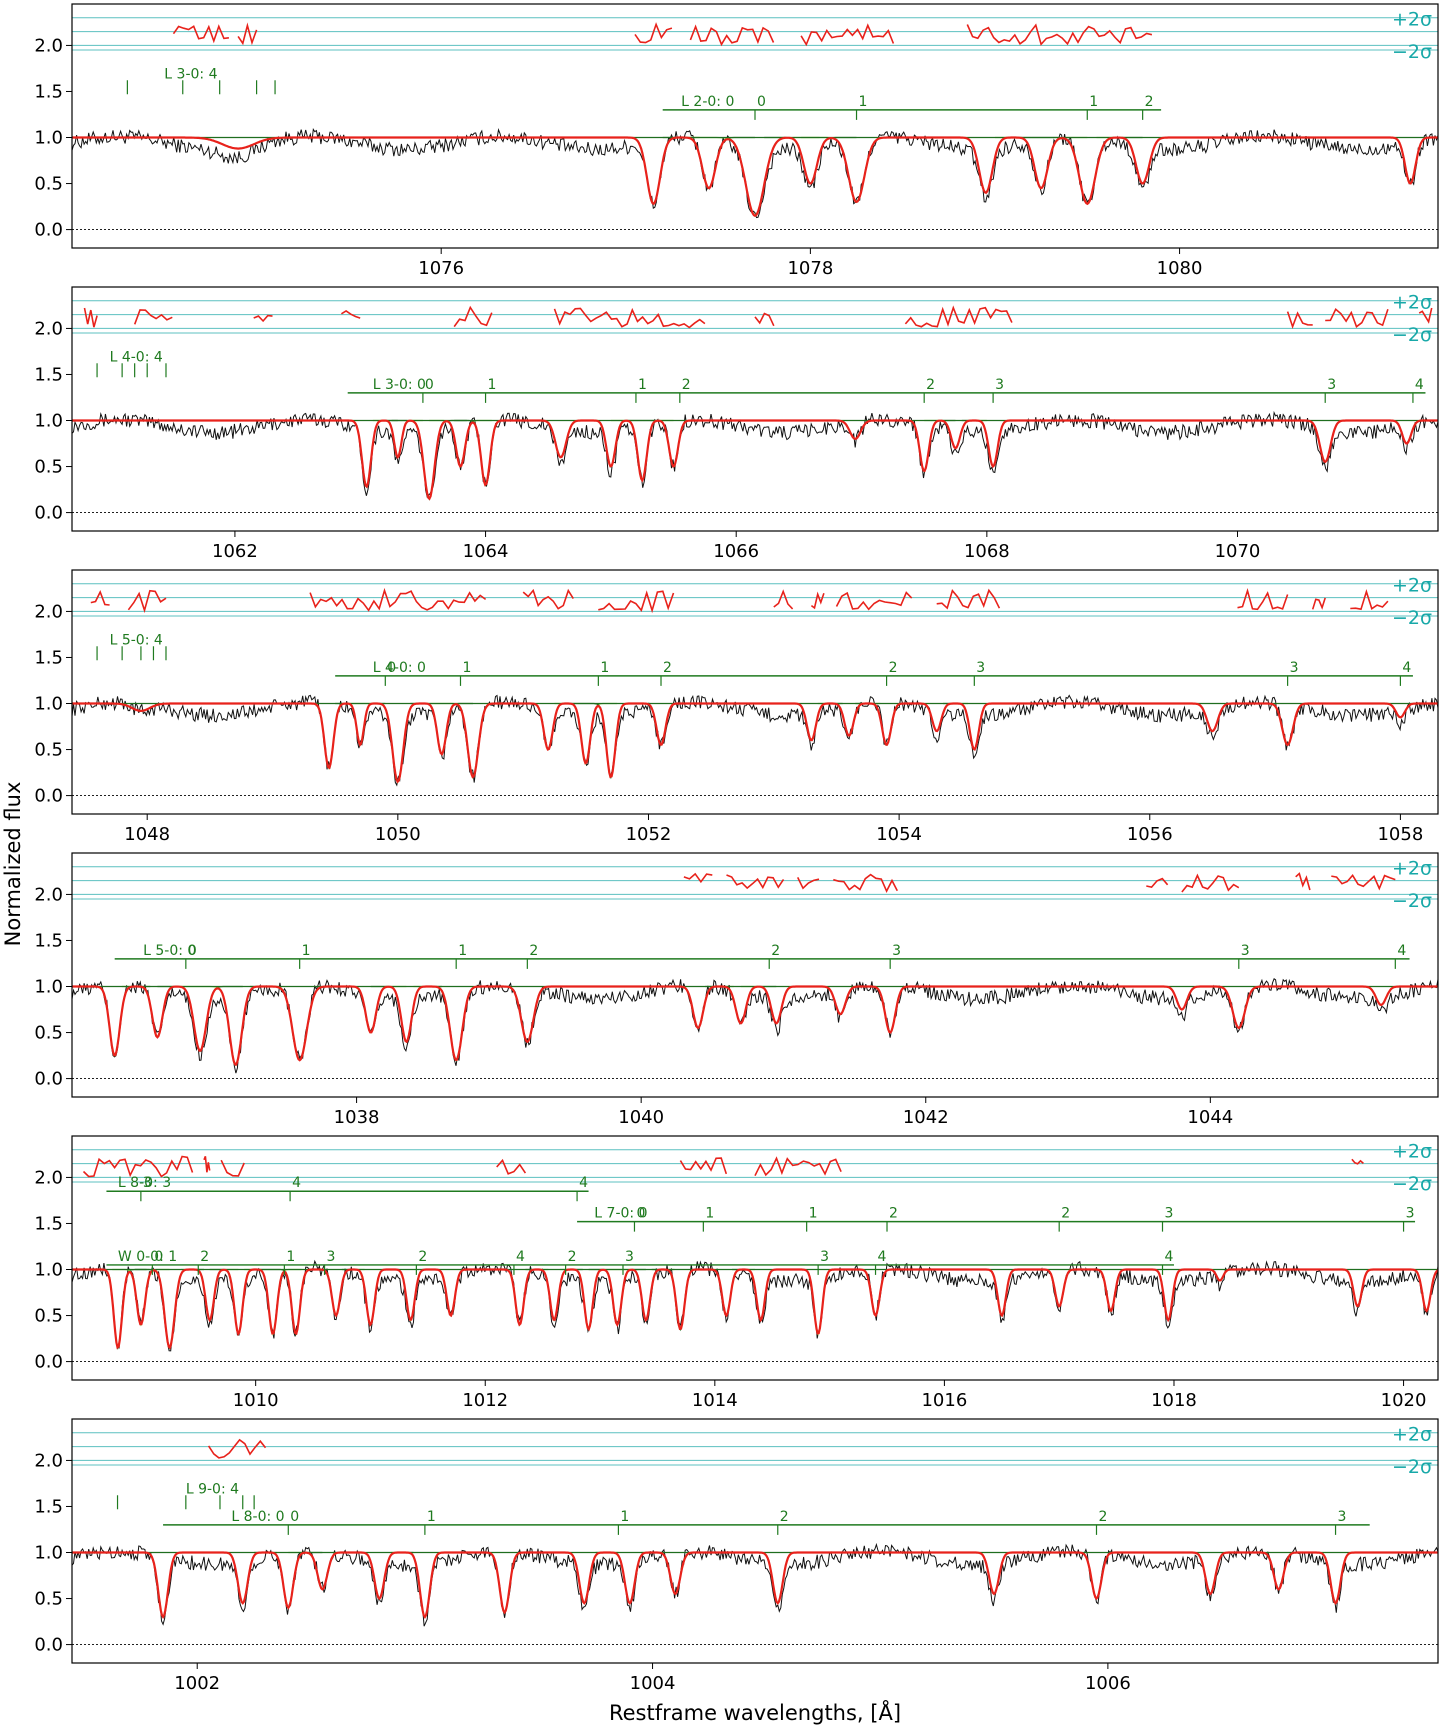 This screenshot has width=1440, height=1728. I want to click on x-tick-label: 1014, so click(715, 1400).